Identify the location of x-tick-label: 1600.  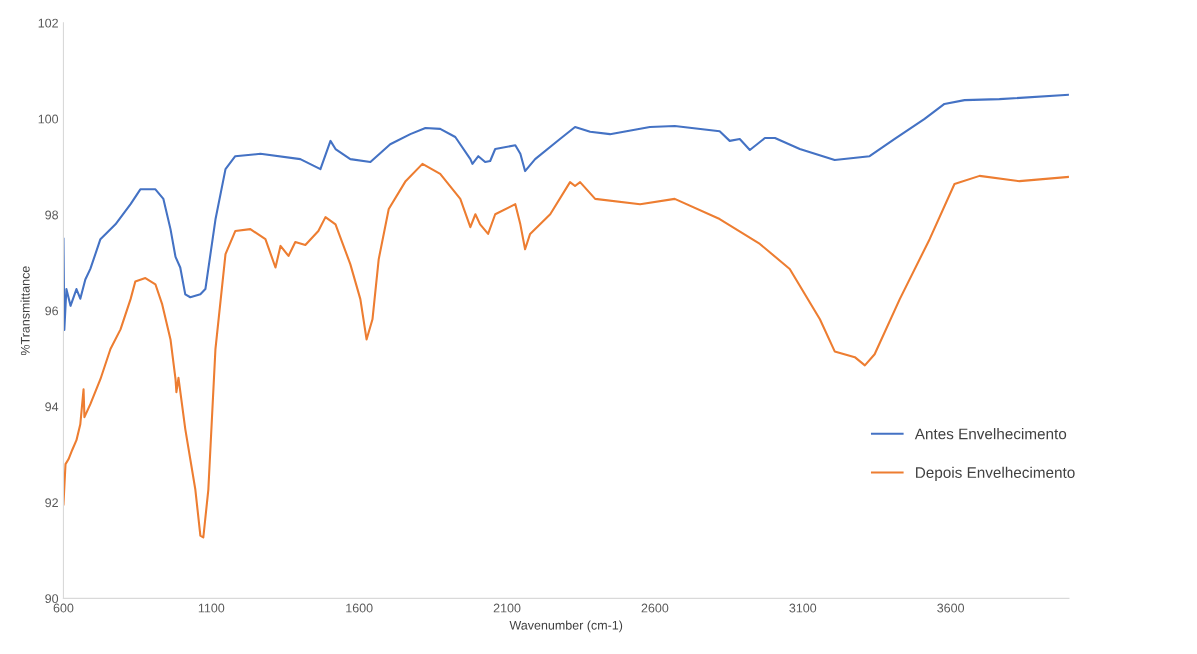
(359, 608).